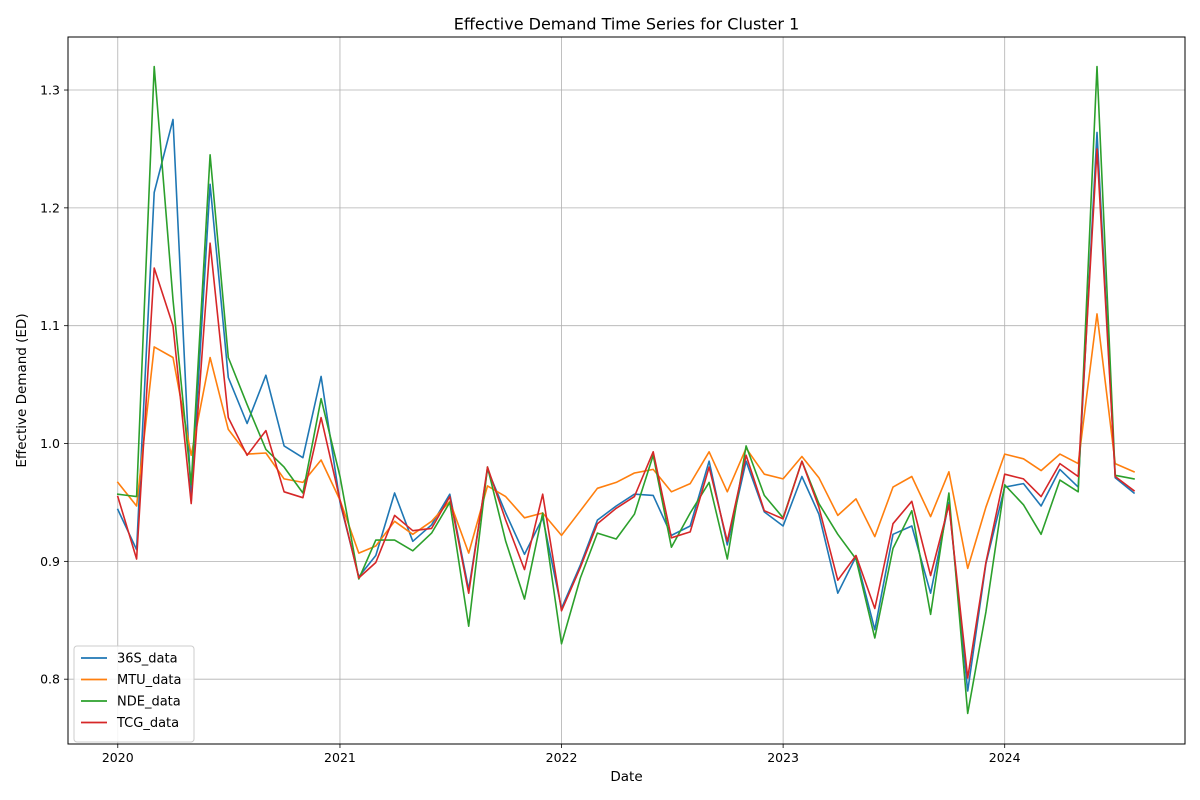 Image resolution: width=1200 pixels, height=800 pixels. I want to click on y-axis: 0.8 0.9 1.0 1.1 1.2 1.3, so click(54, 385).